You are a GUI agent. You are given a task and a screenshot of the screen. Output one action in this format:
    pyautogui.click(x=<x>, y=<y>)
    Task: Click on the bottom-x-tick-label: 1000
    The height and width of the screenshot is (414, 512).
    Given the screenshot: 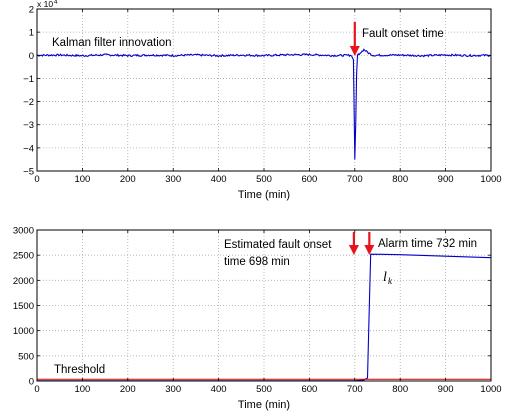 What is the action you would take?
    pyautogui.click(x=490, y=389)
    